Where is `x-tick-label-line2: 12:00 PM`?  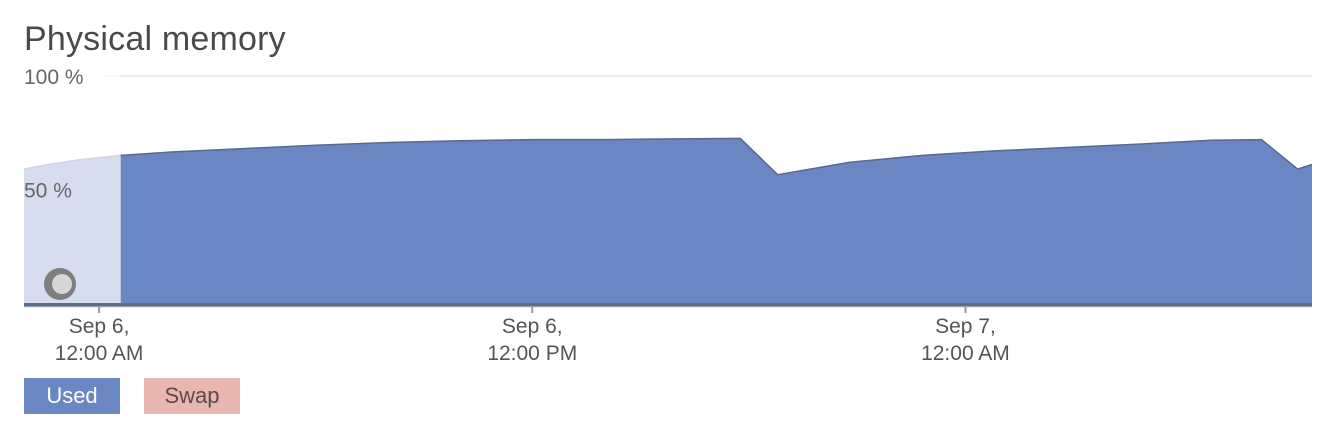
x-tick-label-line2: 12:00 PM is located at coordinates (532, 353).